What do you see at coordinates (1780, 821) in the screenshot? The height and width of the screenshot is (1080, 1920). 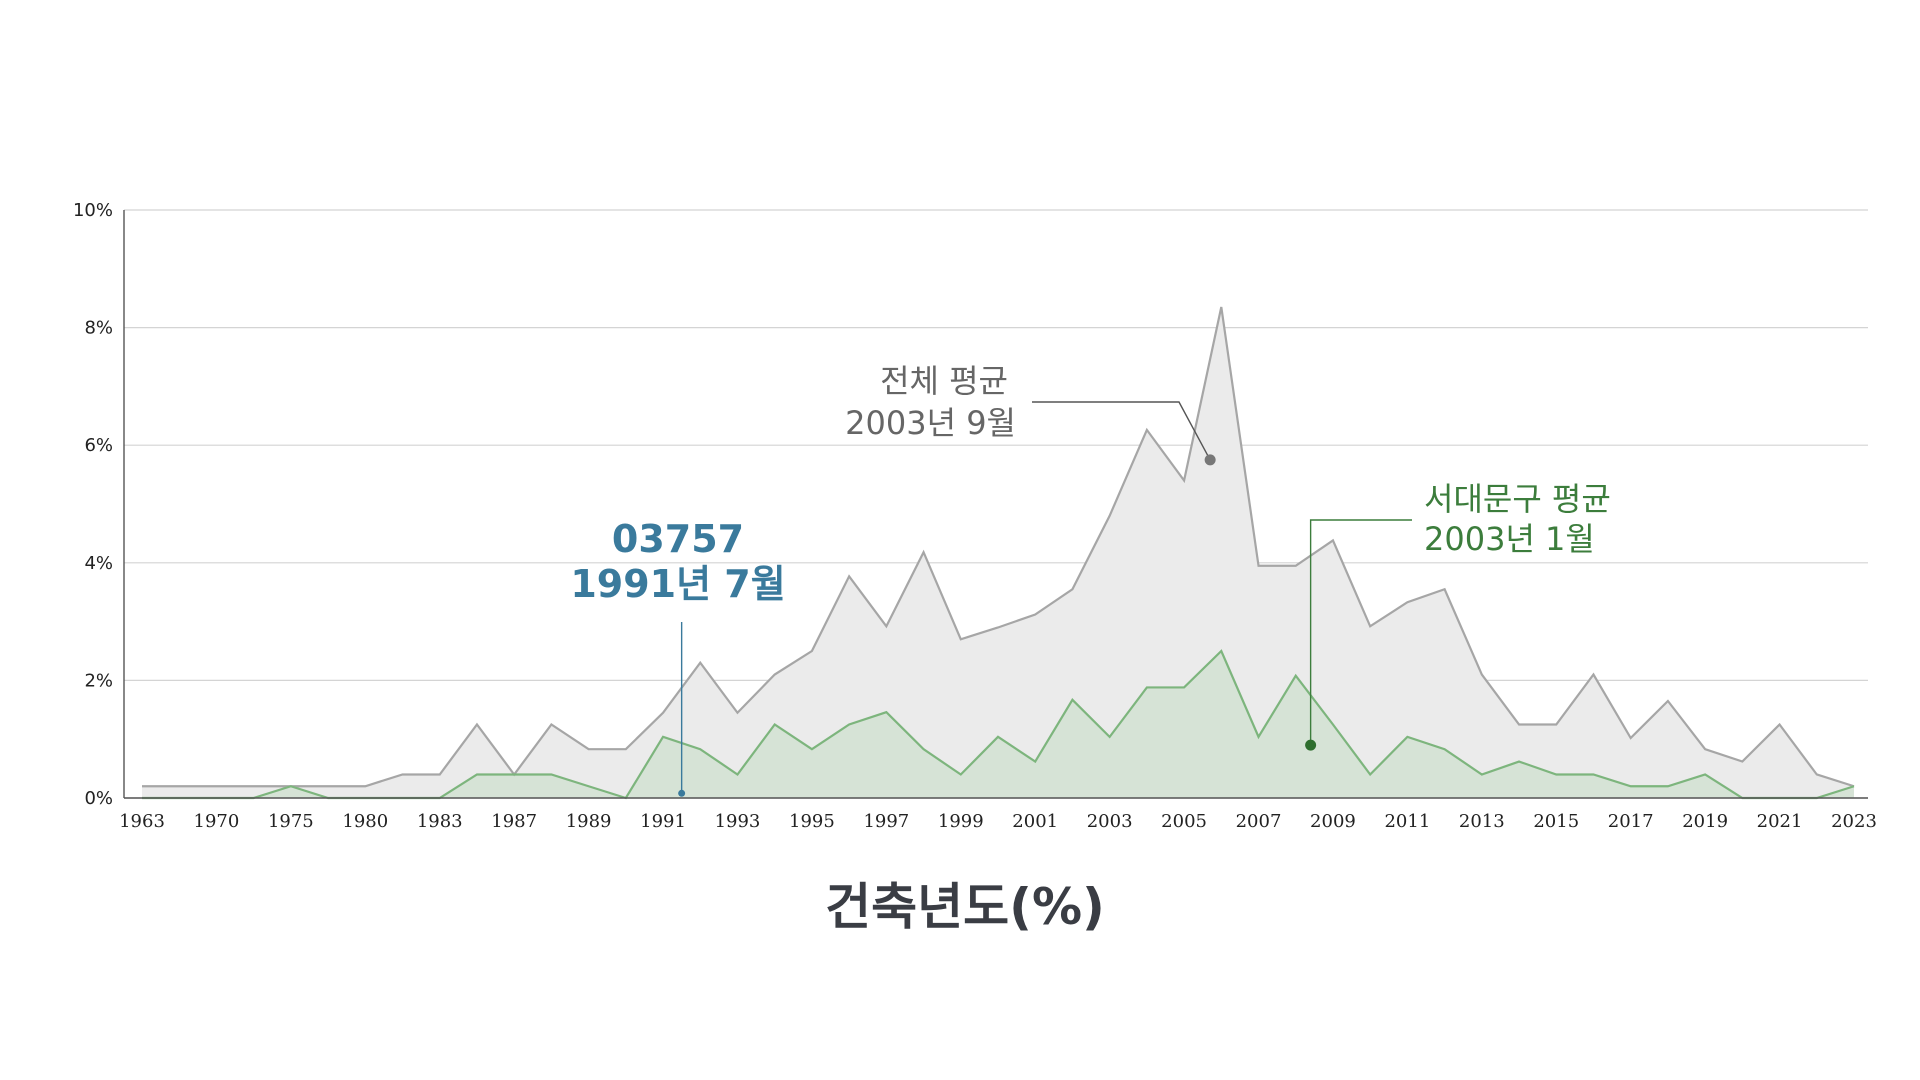 I see `x-tick-label: 2021` at bounding box center [1780, 821].